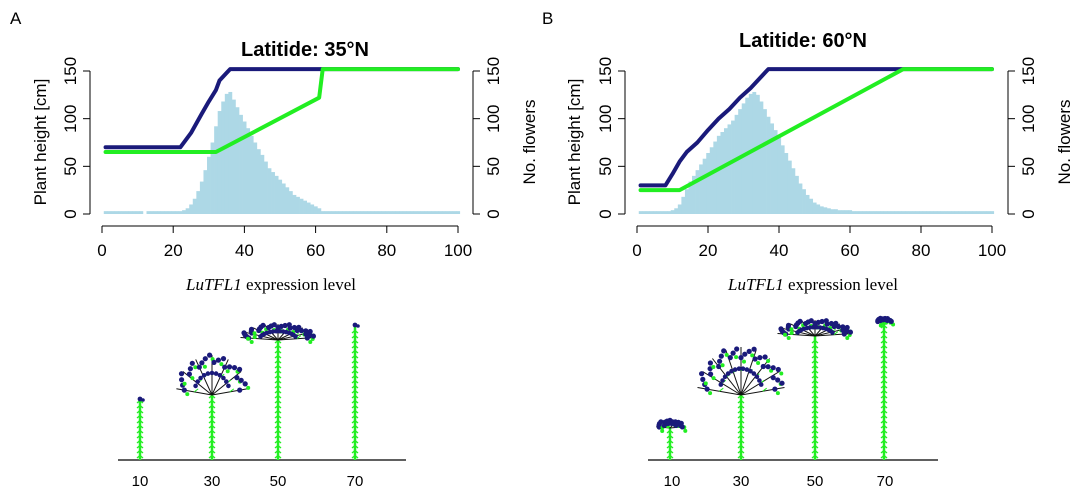 The width and height of the screenshot is (1077, 489). What do you see at coordinates (992, 250) in the screenshot?
I see `x-tick-label: 100` at bounding box center [992, 250].